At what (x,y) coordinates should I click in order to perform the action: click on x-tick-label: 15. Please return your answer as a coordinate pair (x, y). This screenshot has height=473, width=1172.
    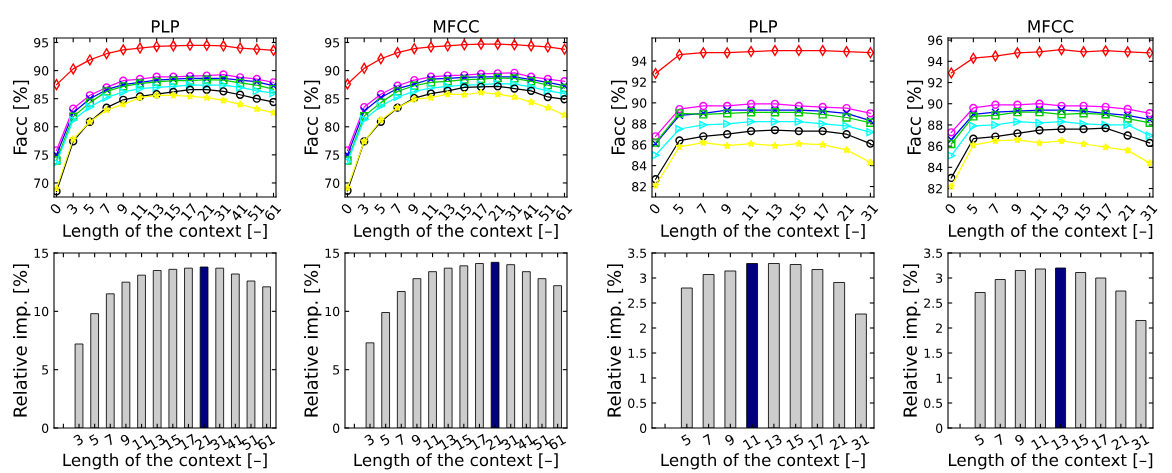
    Looking at the image, I should click on (795, 442).